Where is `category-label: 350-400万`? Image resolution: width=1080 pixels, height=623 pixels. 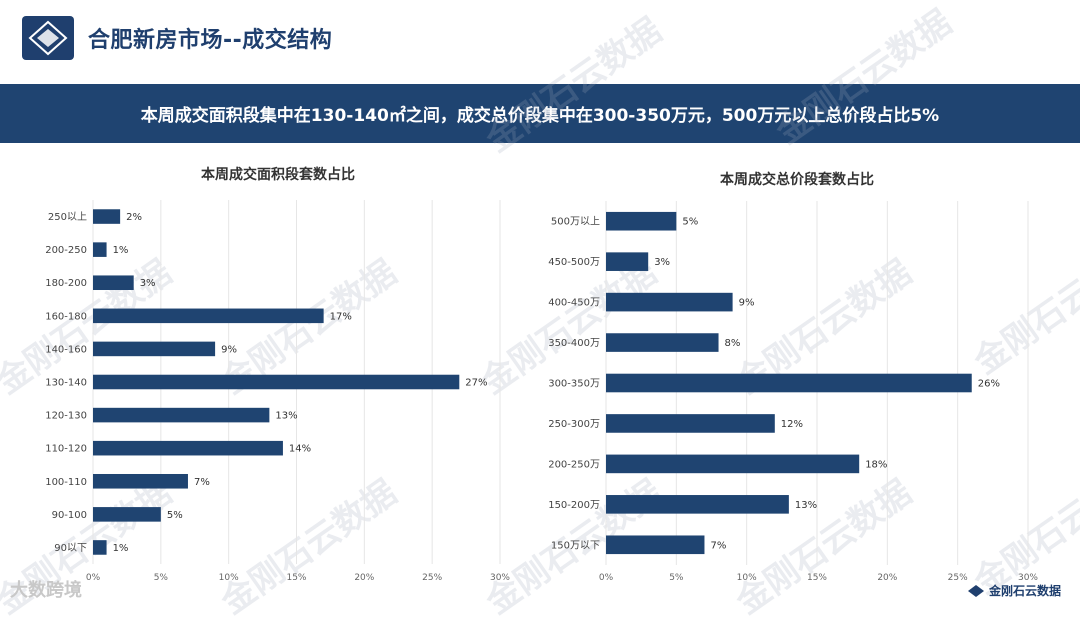 category-label: 350-400万 is located at coordinates (574, 343).